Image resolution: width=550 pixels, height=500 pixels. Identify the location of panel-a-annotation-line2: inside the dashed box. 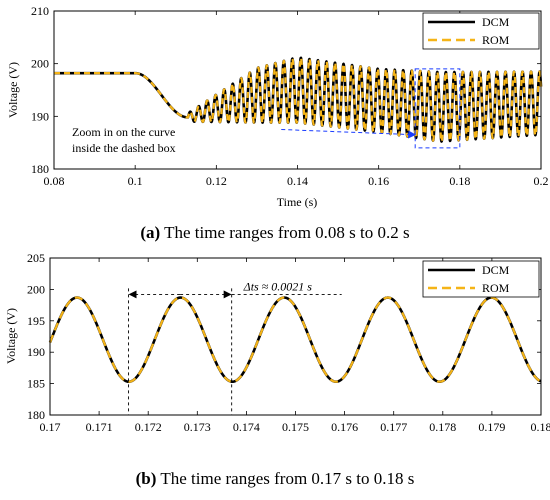
(124, 148).